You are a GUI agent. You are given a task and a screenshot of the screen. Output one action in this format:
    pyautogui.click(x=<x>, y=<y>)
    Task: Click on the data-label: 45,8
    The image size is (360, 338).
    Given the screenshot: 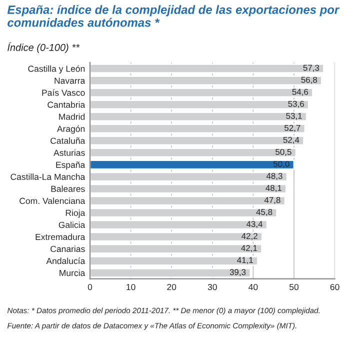 What is the action you would take?
    pyautogui.click(x=264, y=212)
    